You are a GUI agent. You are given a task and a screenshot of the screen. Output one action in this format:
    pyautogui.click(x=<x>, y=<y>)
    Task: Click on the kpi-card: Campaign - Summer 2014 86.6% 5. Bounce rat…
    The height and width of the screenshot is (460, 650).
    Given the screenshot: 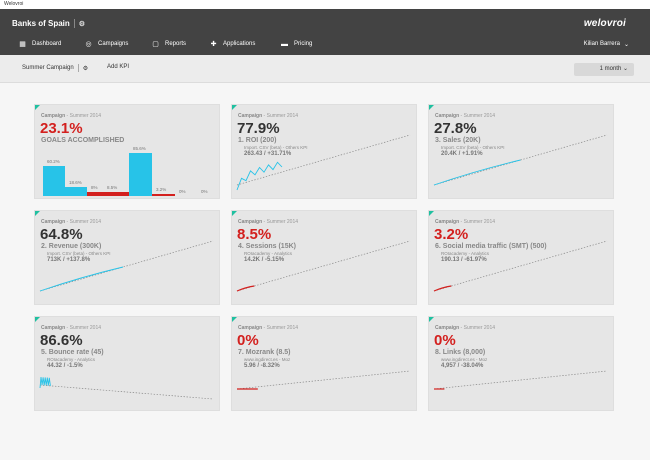 What is the action you would take?
    pyautogui.click(x=127, y=363)
    